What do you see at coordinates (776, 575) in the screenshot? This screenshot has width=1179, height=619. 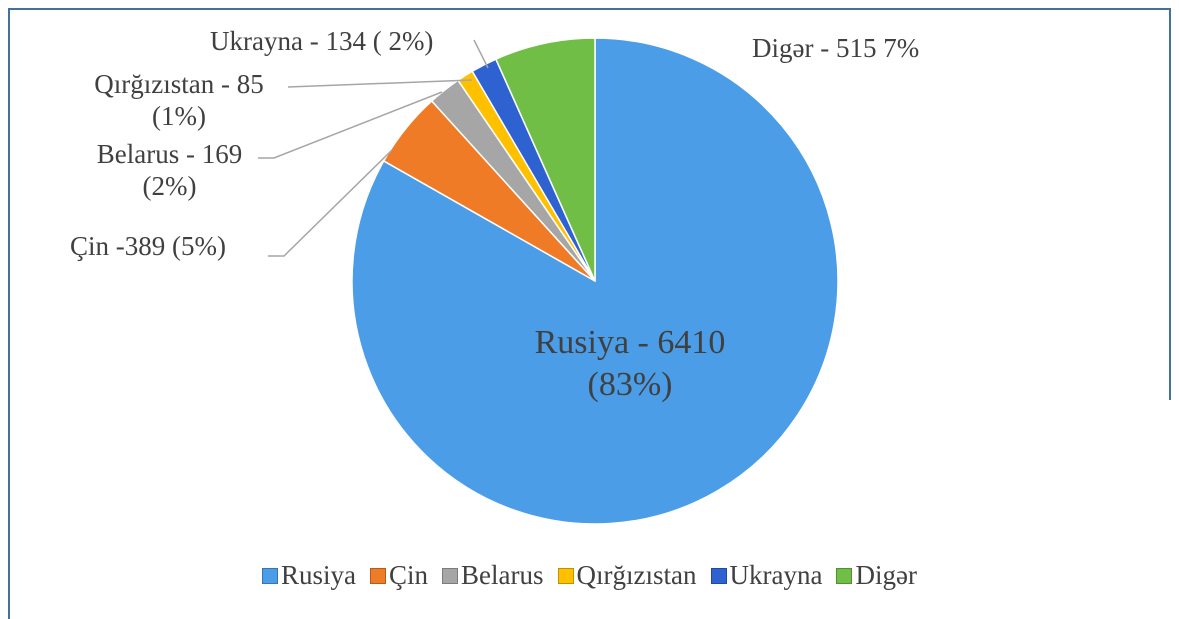 I see `legend-label: Ukrayna` at bounding box center [776, 575].